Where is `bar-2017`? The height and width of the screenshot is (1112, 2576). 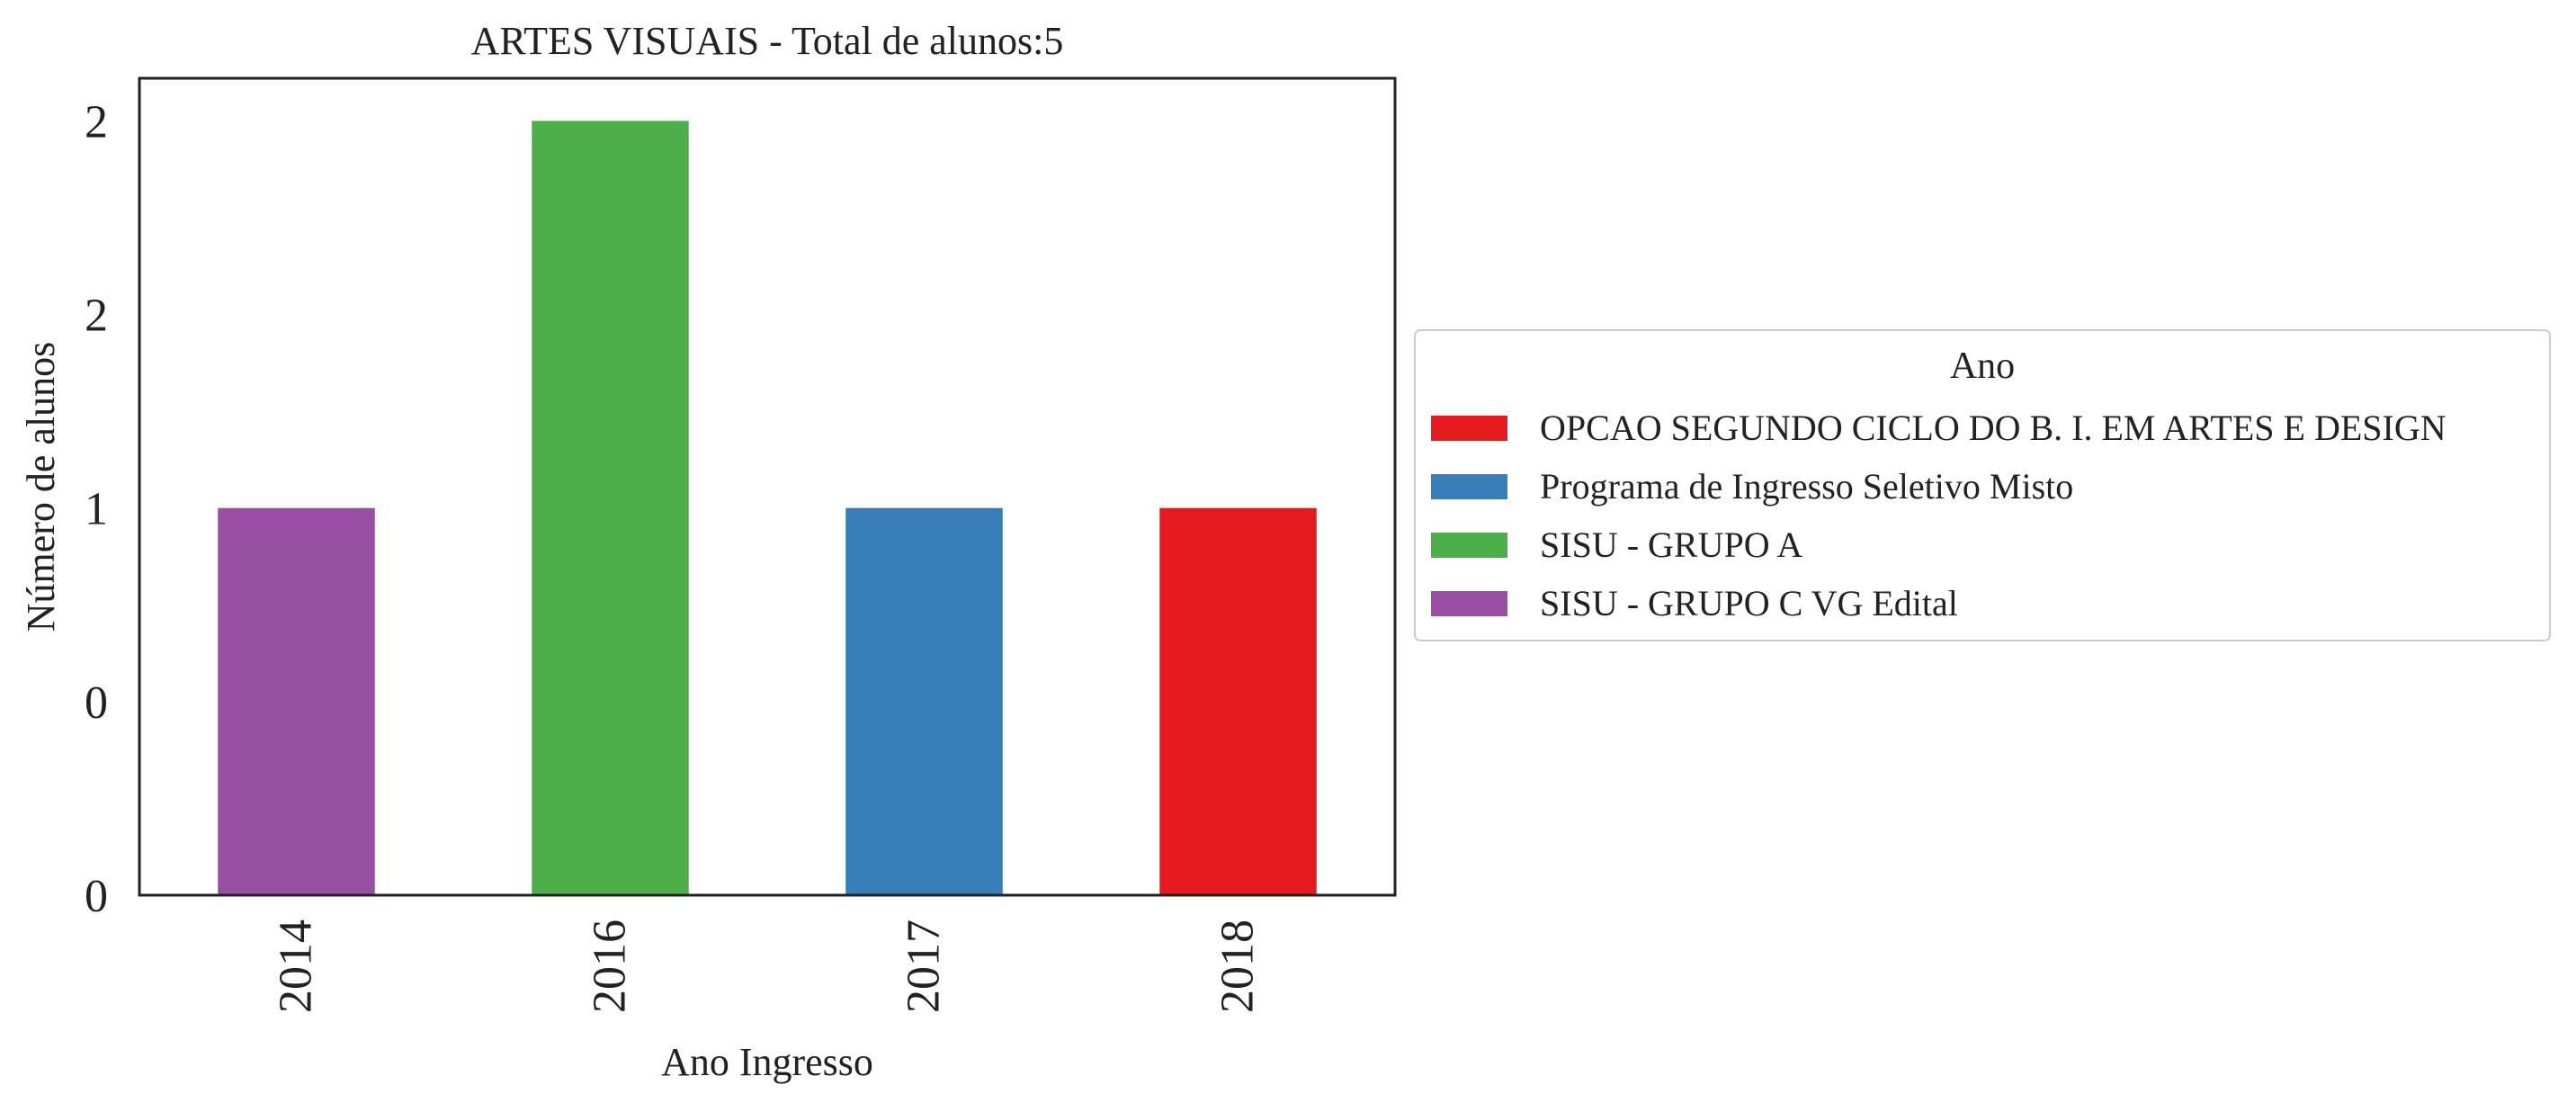 bar-2017 is located at coordinates (924, 701).